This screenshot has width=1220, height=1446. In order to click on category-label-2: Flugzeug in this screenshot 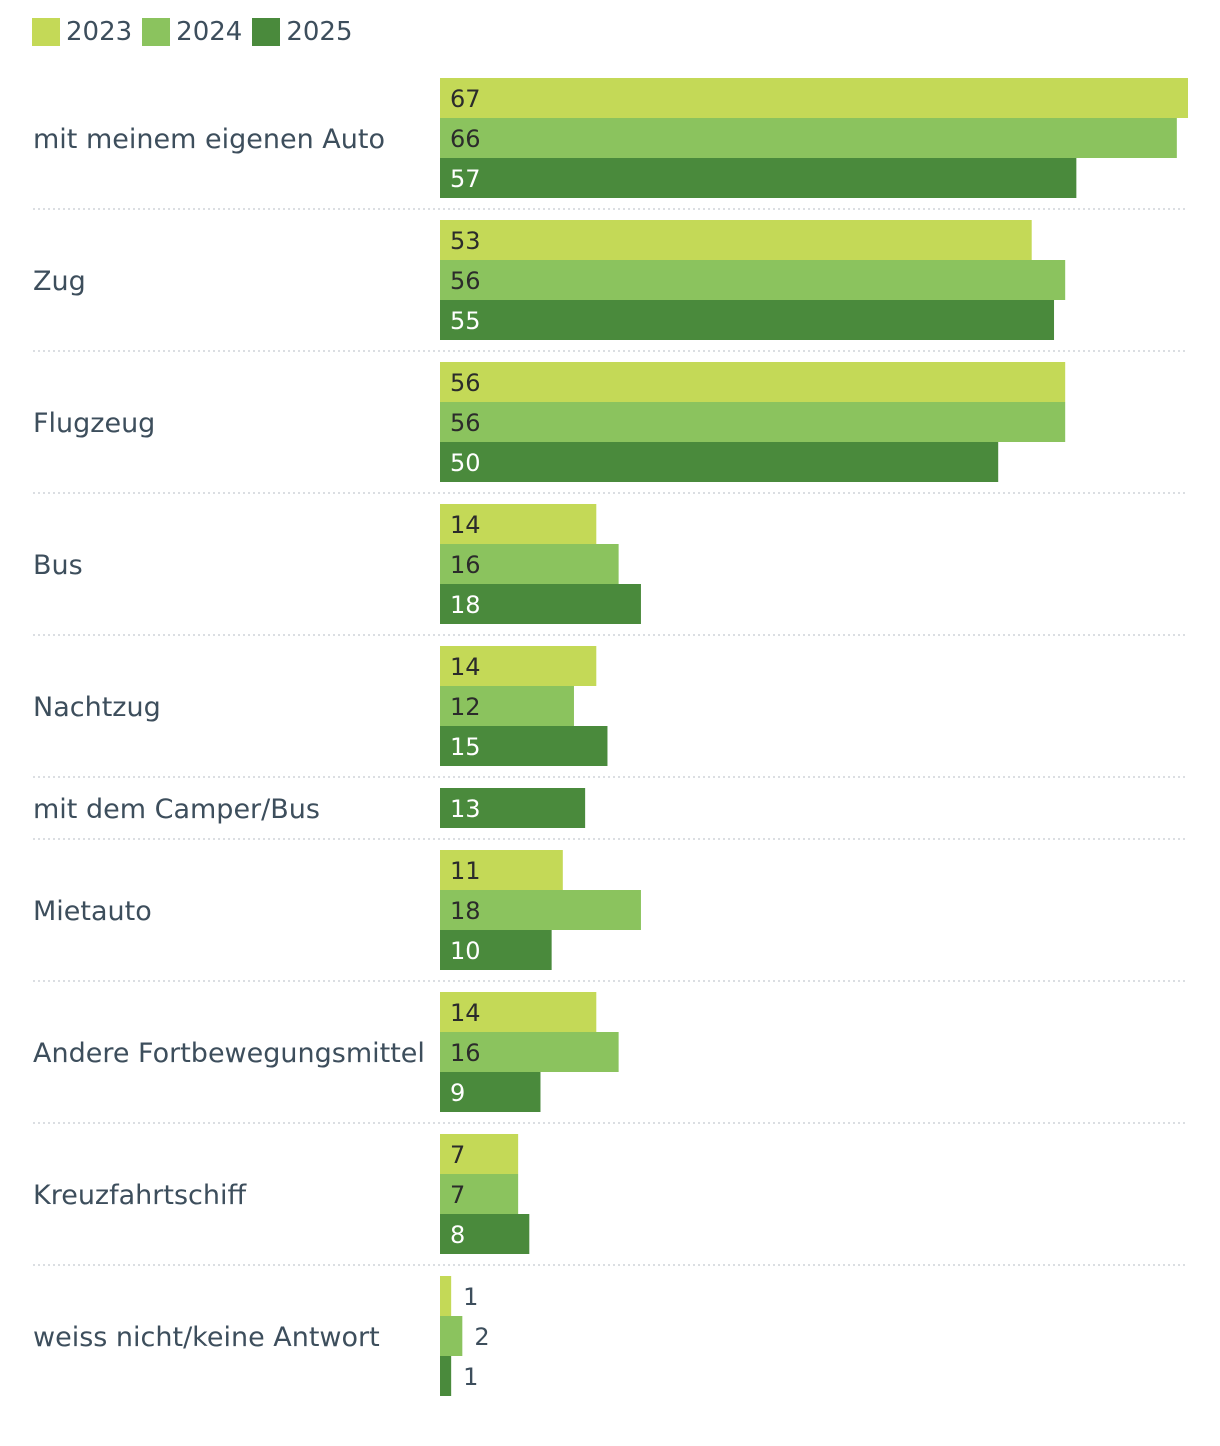, I will do `click(94, 423)`.